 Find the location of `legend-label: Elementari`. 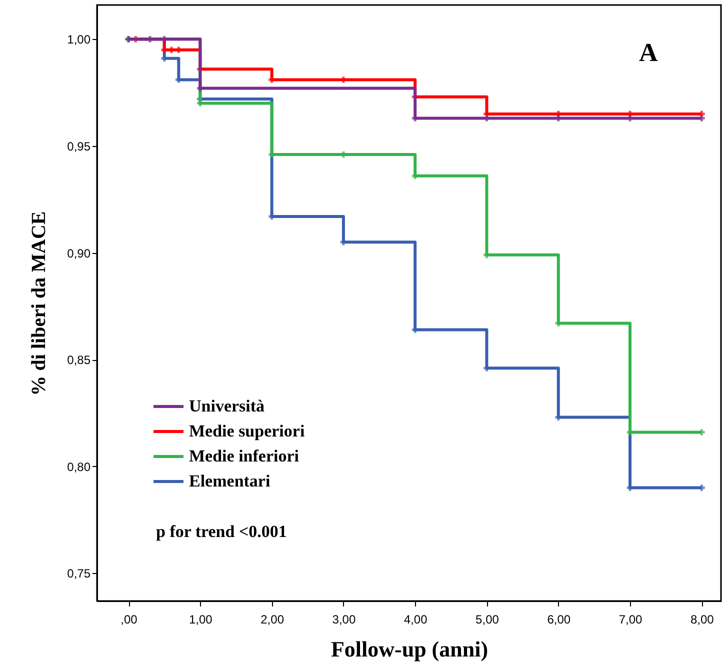

legend-label: Elementari is located at coordinates (229, 481).